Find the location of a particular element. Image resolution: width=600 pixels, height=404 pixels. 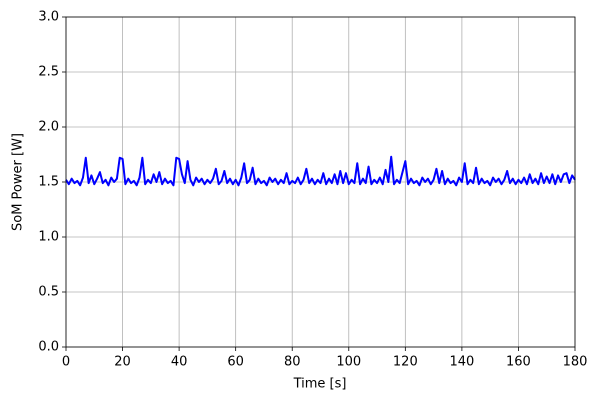

x-tick-label: 140 is located at coordinates (461, 362).